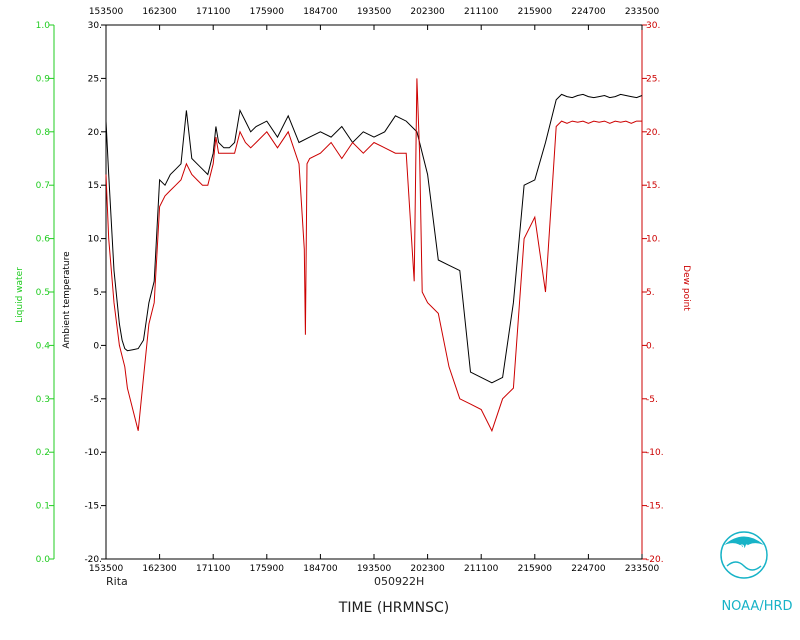  What do you see at coordinates (588, 12) in the screenshot?
I see `x-top-tick-label-9: 224700` at bounding box center [588, 12].